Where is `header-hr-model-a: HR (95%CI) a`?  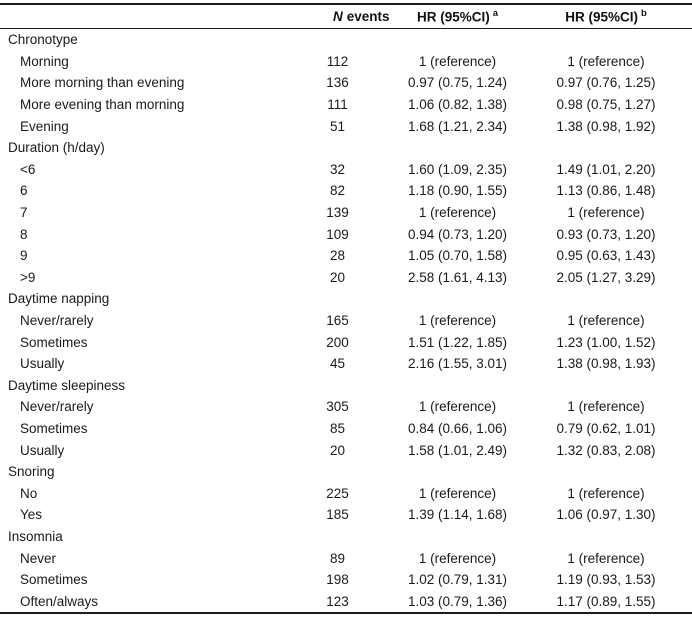
header-hr-model-a: HR (95%CI) a is located at coordinates (457, 16).